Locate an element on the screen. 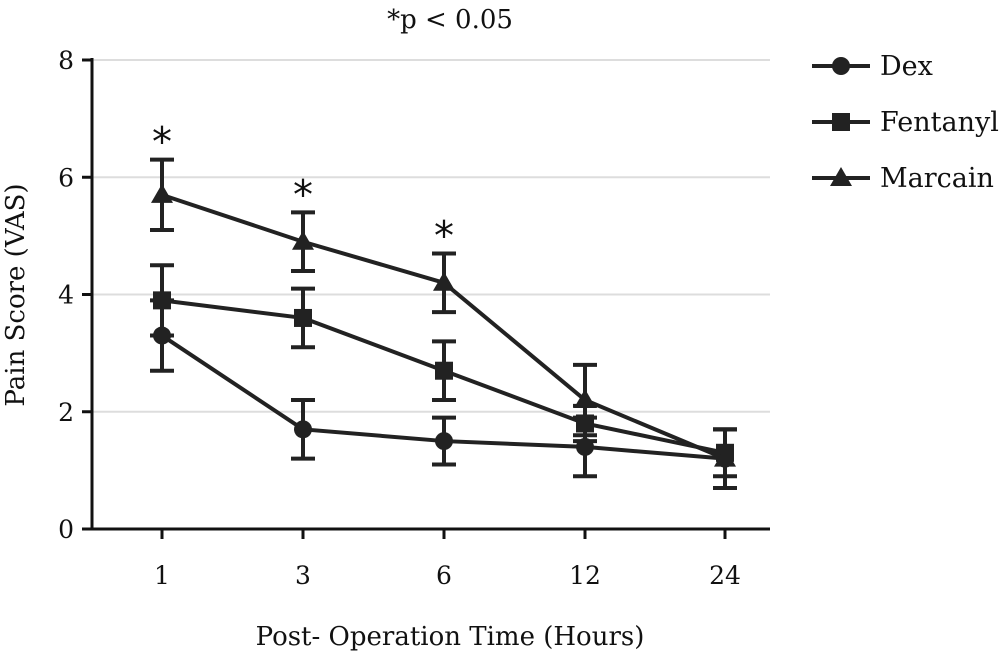 This screenshot has width=1000, height=657. y-axis-label: Pain Score (VAS) is located at coordinates (16, 294).